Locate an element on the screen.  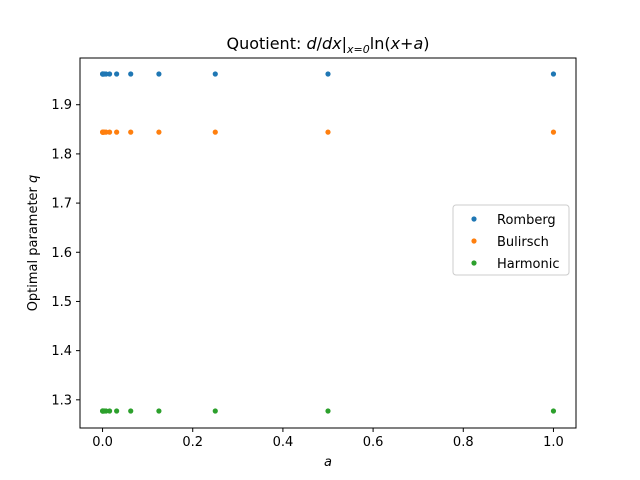
legend-label-romberg: Romberg is located at coordinates (526, 220).